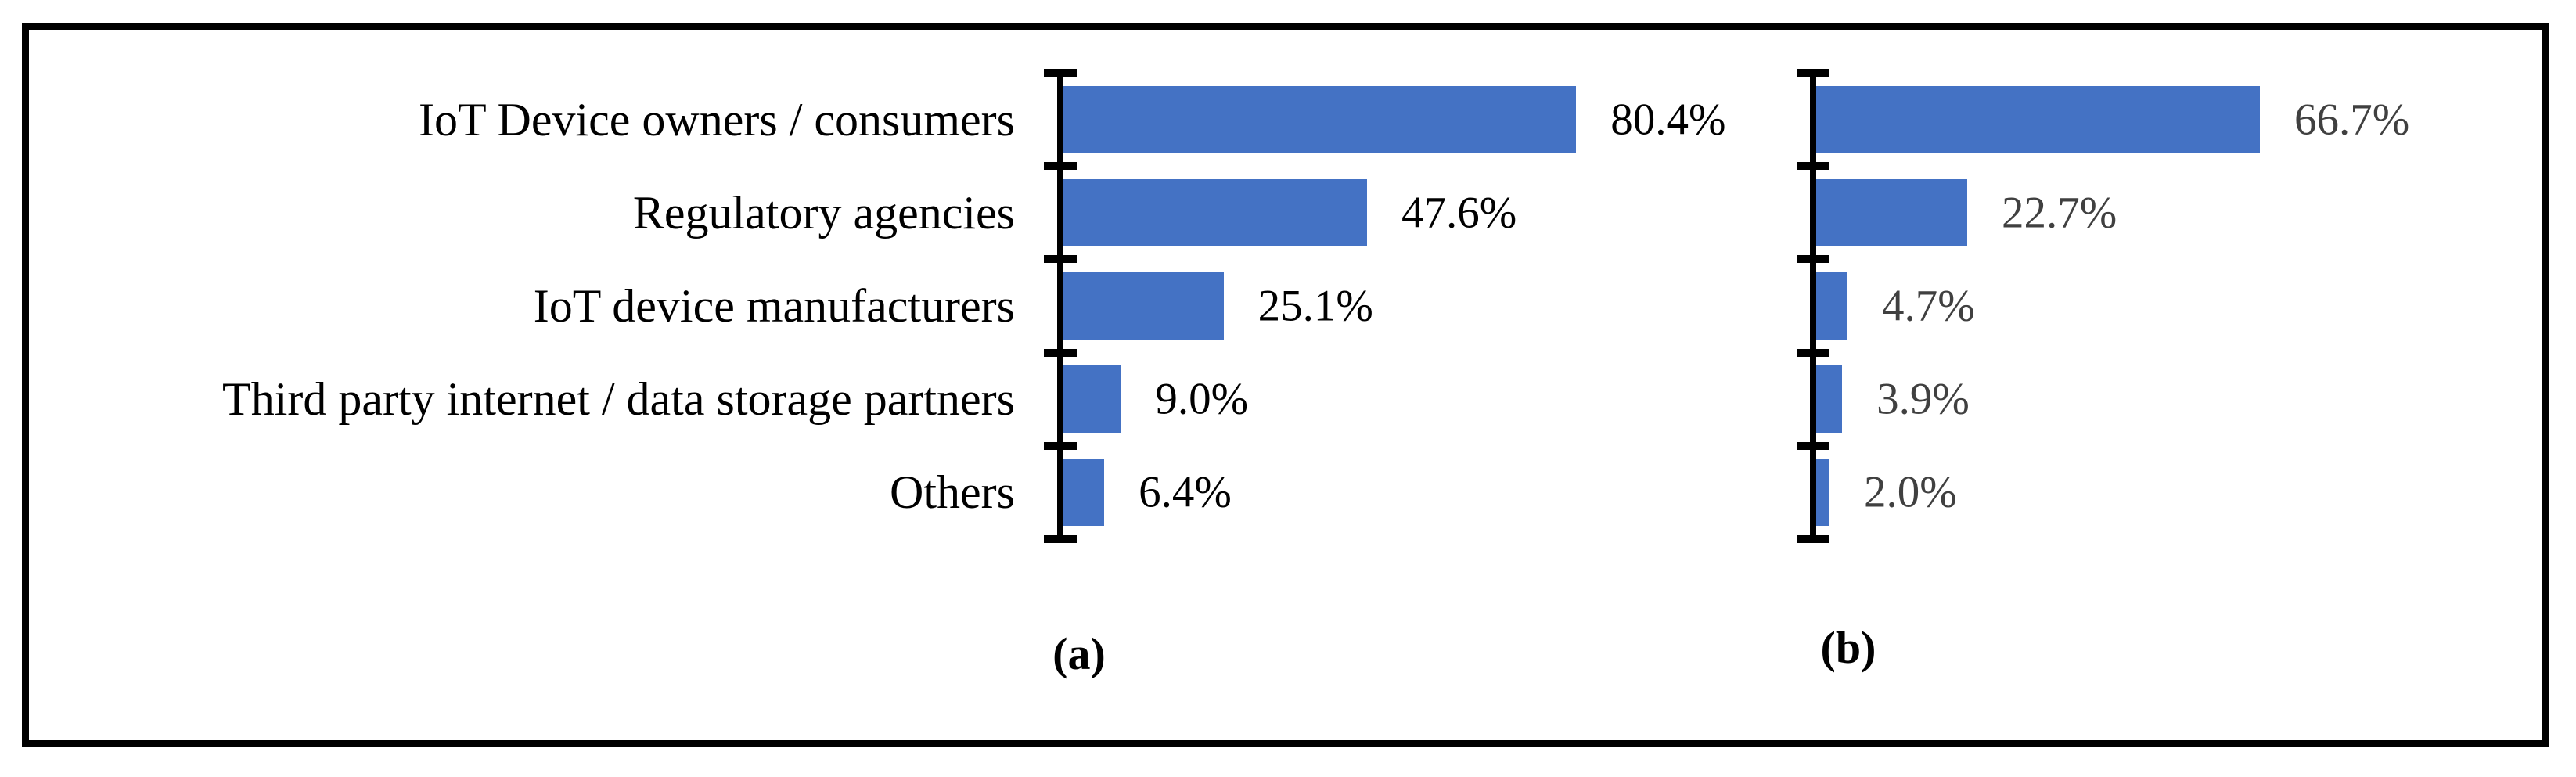  Describe the element at coordinates (1202, 399) in the screenshot. I see `value-label: 9.0%` at that location.